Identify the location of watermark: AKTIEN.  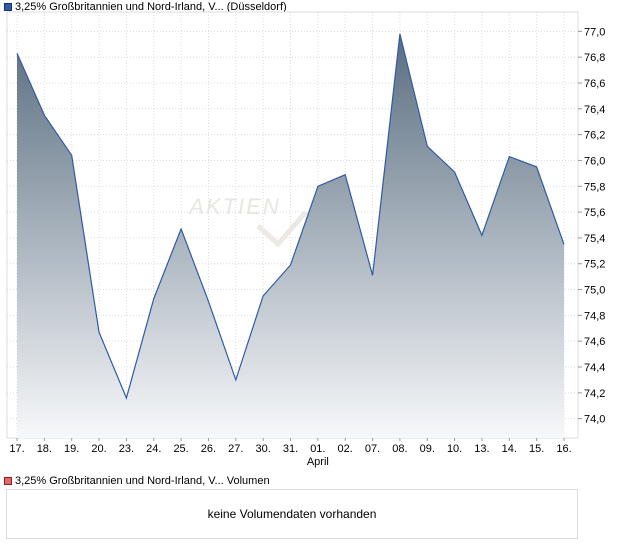
(233, 206).